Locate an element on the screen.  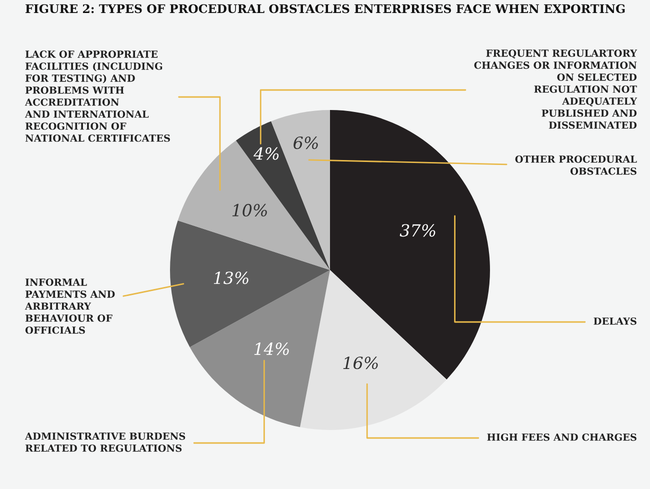
slice-label: HIGH FEES AND CHARGES is located at coordinates (561, 437).